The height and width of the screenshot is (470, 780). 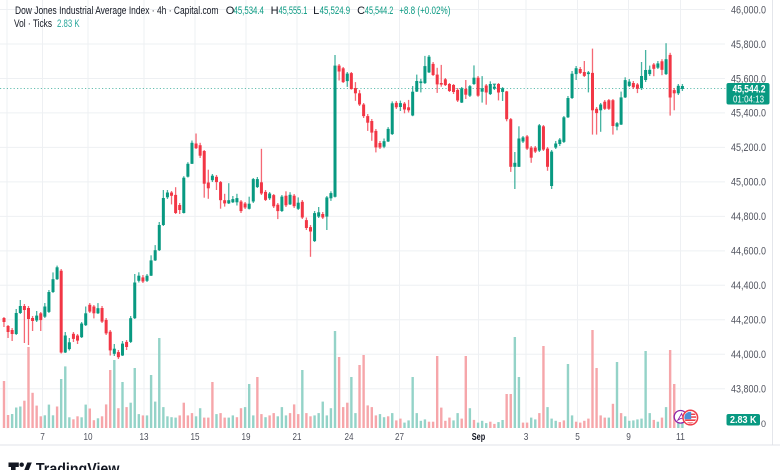 I want to click on svg-text: 44,200.0, so click(x=748, y=321).